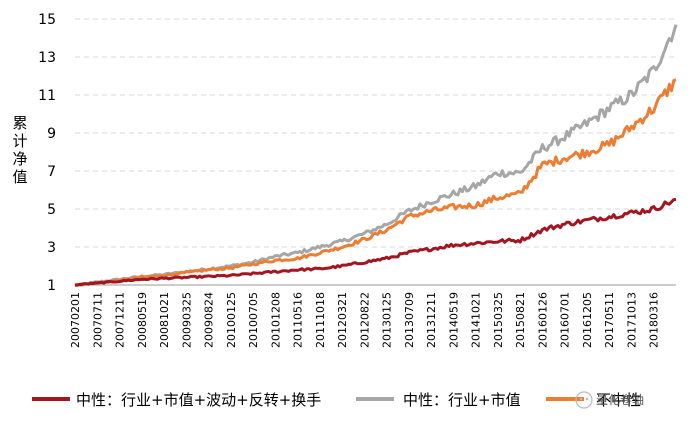 Image resolution: width=700 pixels, height=424 pixels. What do you see at coordinates (47, 20) in the screenshot?
I see `y-tick-label: 15` at bounding box center [47, 20].